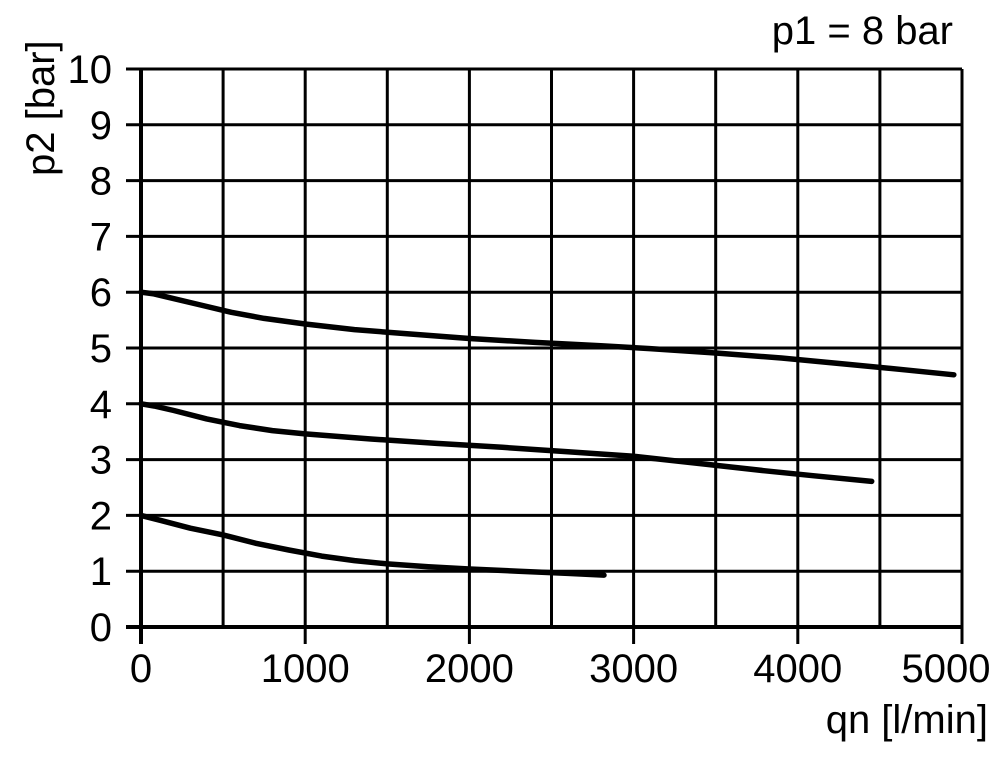 The width and height of the screenshot is (1000, 764). Describe the element at coordinates (862, 31) in the screenshot. I see `chart-annotation-p1: p1 = 8 bar` at that location.